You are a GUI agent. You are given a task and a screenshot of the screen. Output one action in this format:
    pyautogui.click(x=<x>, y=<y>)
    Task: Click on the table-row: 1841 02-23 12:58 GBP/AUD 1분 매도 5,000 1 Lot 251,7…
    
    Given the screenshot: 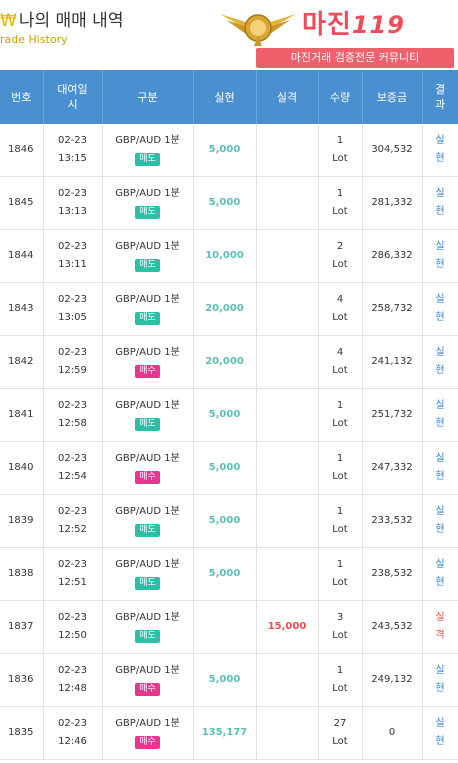 What is the action you would take?
    pyautogui.click(x=229, y=415)
    